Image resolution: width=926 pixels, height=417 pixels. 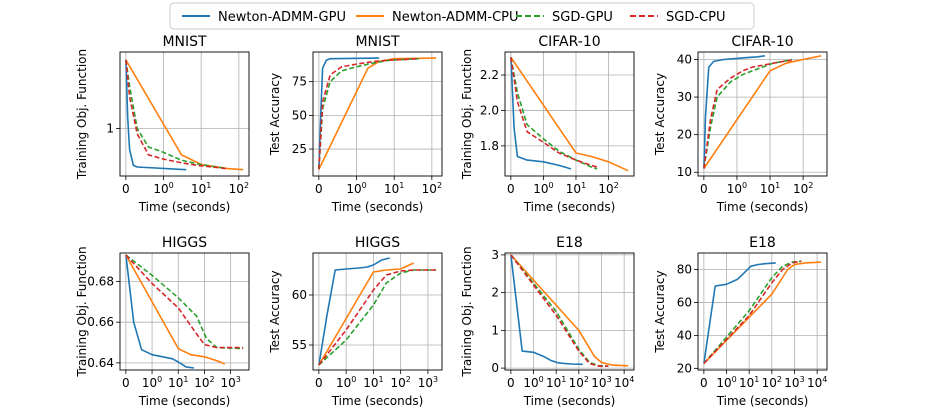 I want to click on legend-entry: Newton-ADMM-CPU, so click(x=437, y=17).